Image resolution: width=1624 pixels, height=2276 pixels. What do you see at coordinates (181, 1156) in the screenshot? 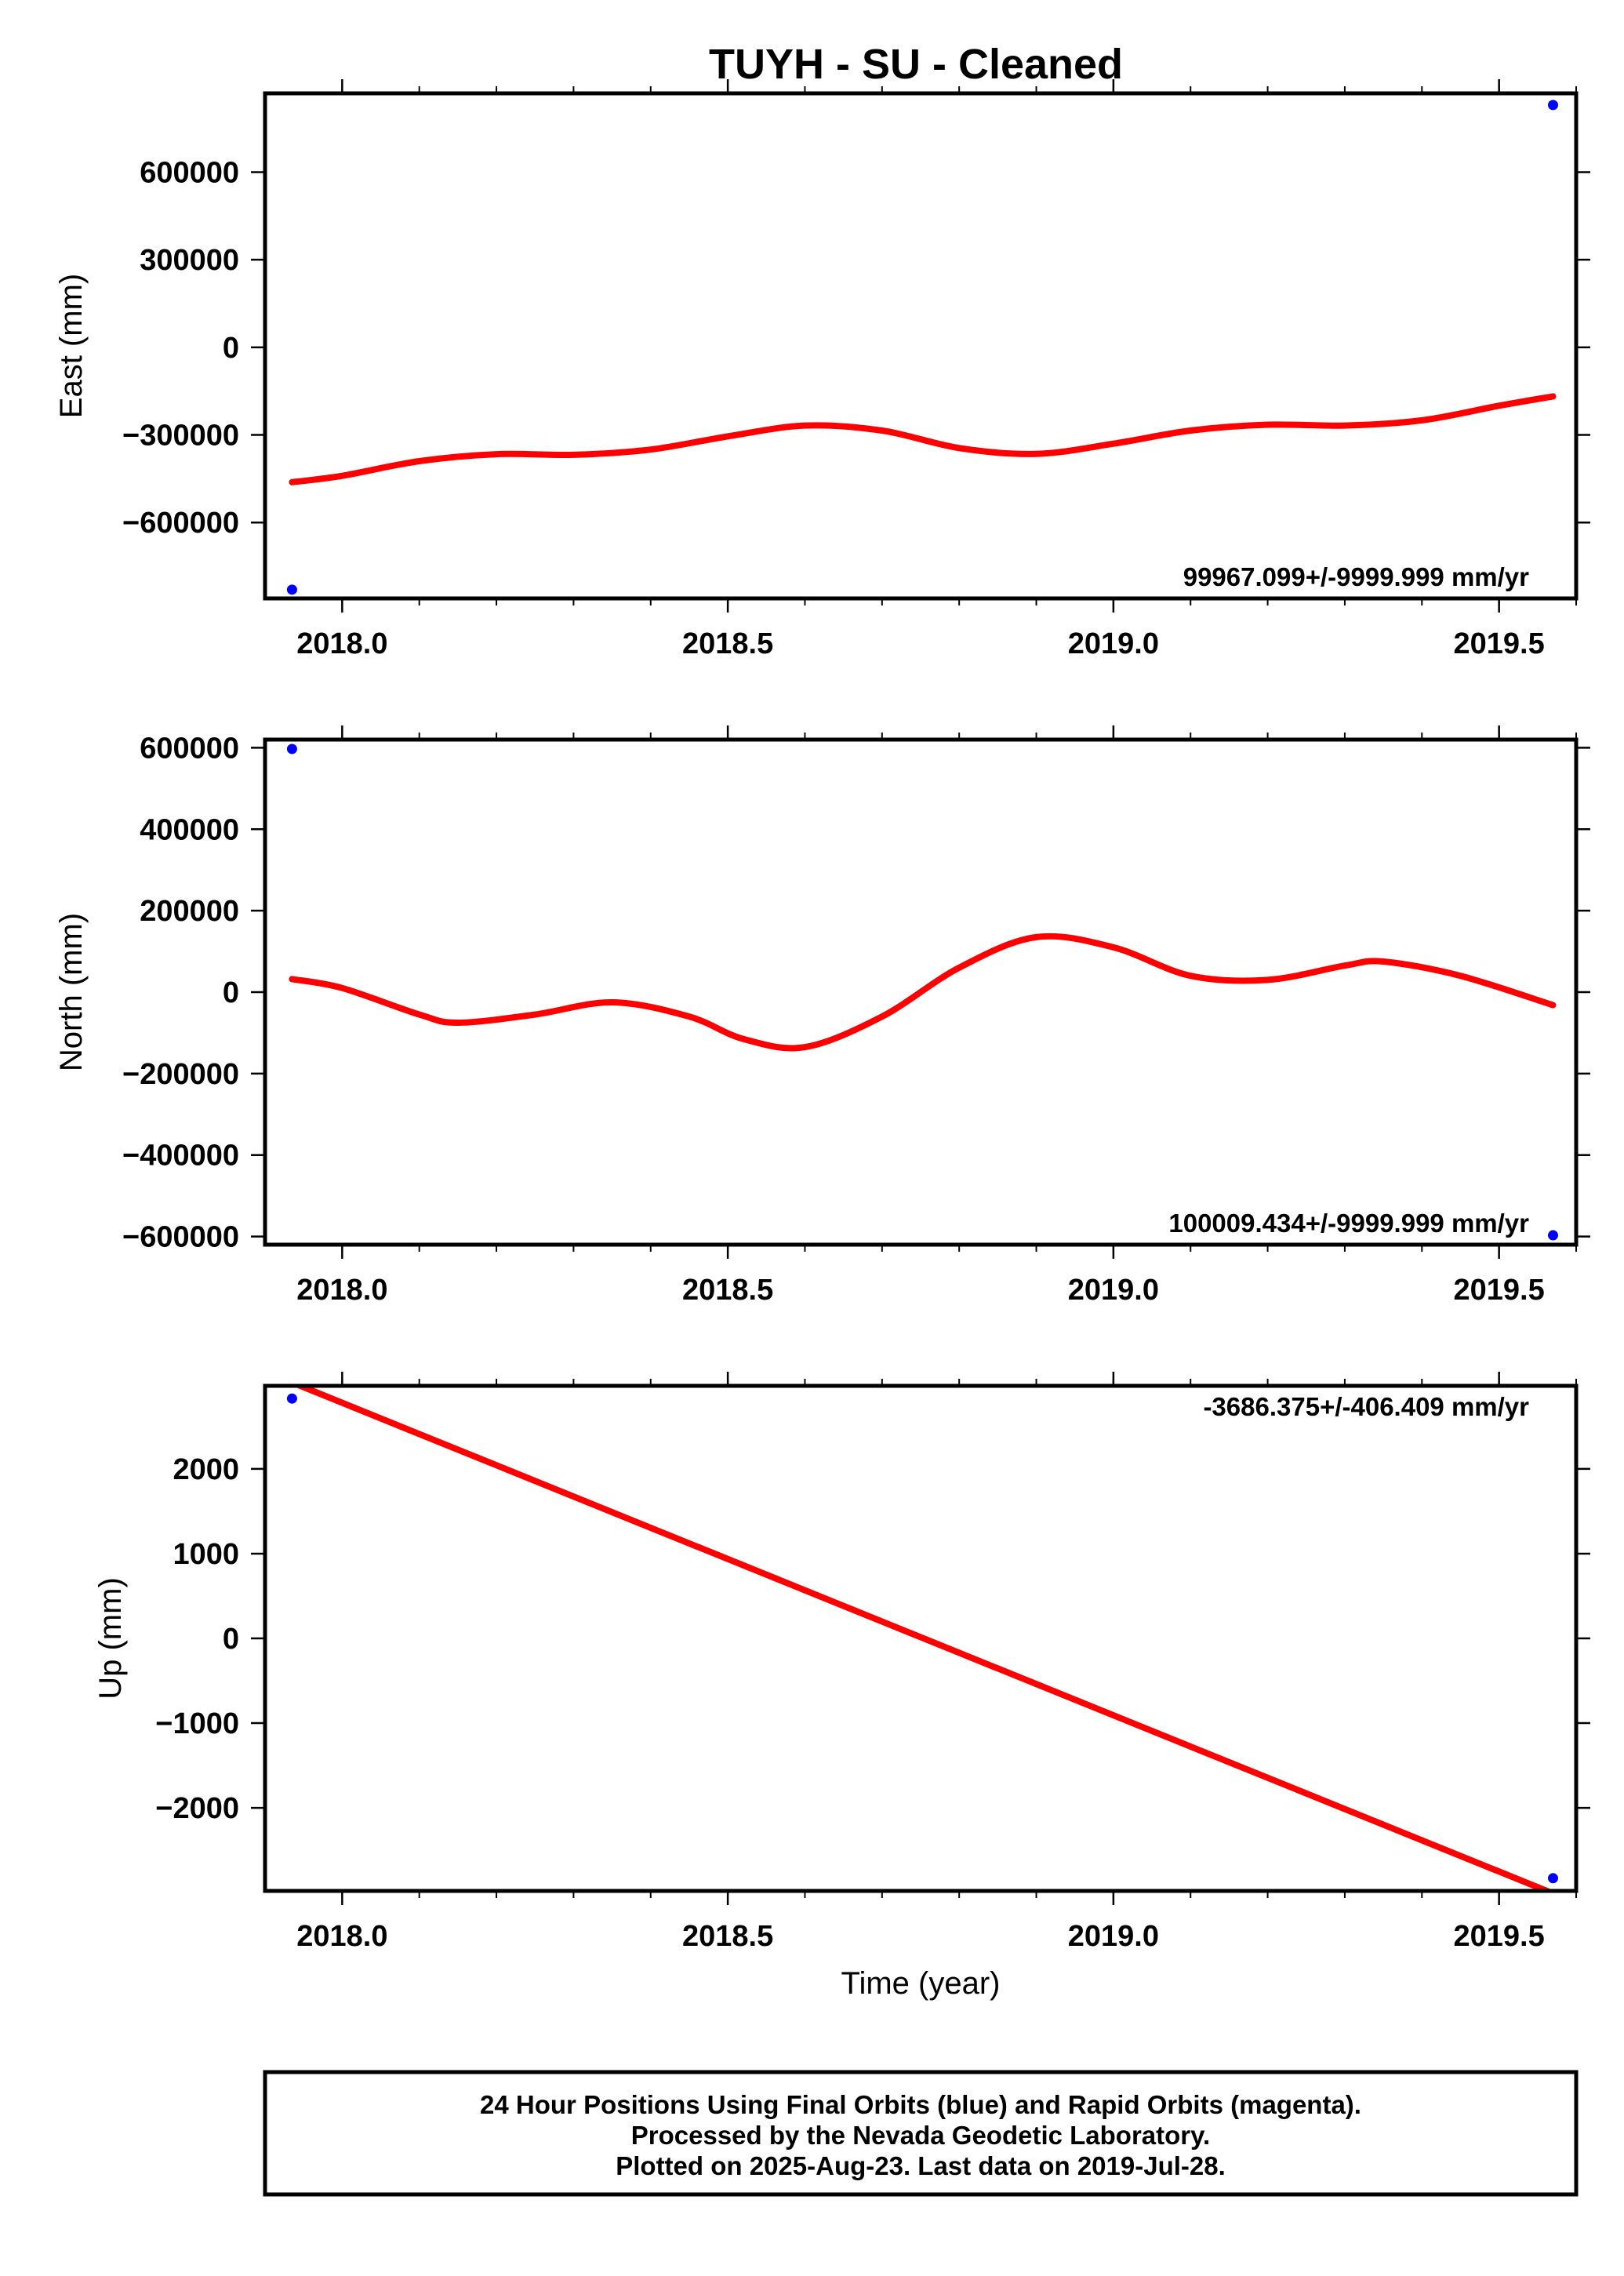
I see `y-tick-label: −400000` at bounding box center [181, 1156].